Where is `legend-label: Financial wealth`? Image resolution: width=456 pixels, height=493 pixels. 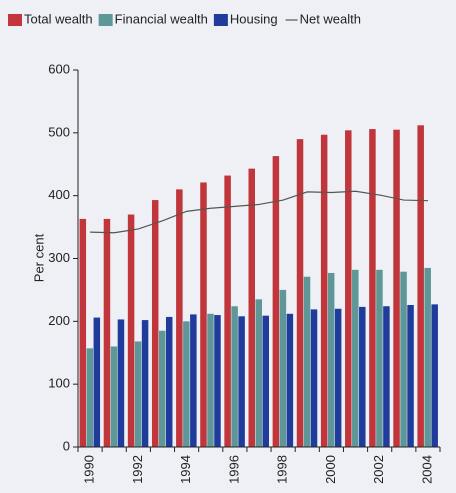 legend-label: Financial wealth is located at coordinates (161, 18).